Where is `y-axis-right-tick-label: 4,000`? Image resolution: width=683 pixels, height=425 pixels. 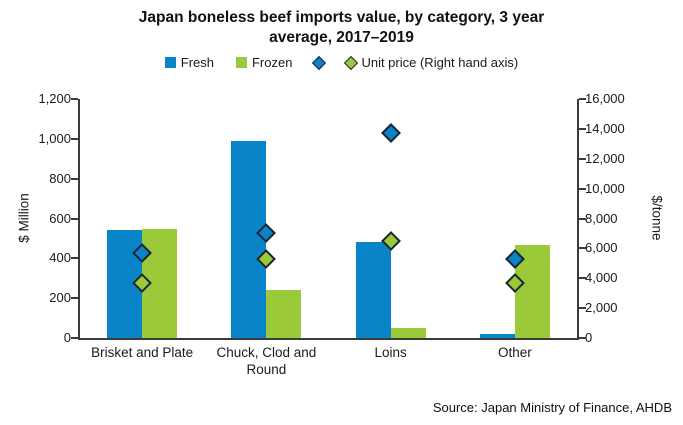 y-axis-right-tick-label: 4,000 is located at coordinates (601, 278).